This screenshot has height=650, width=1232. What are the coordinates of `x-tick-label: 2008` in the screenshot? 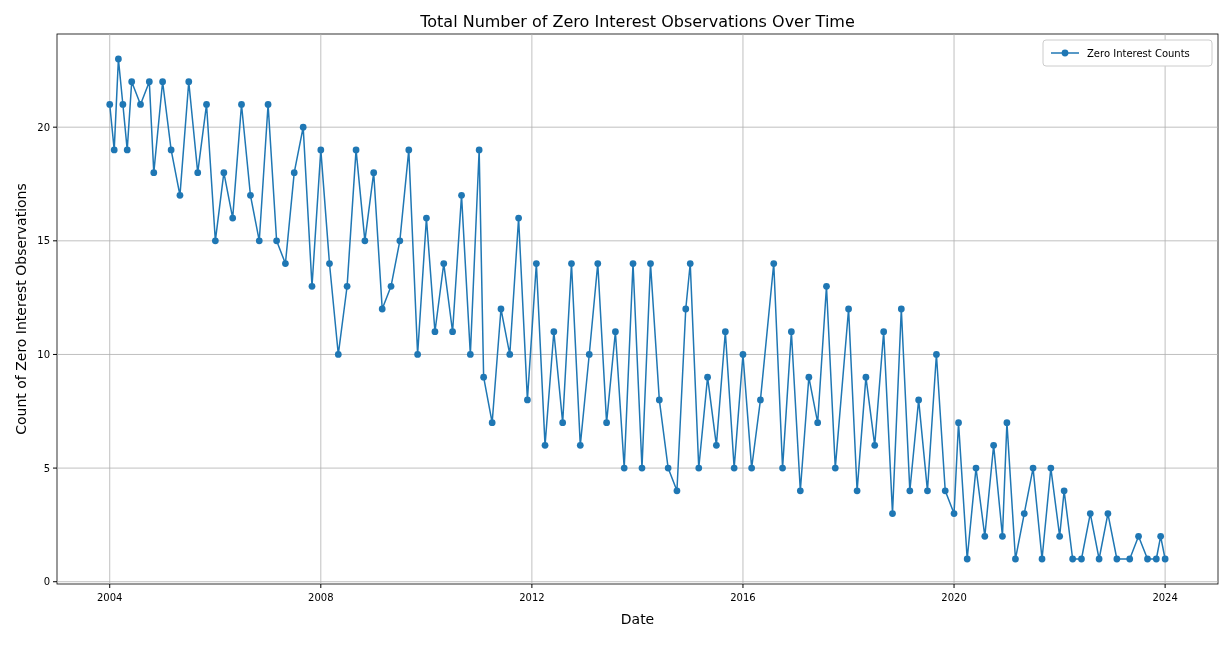 It's located at (321, 597).